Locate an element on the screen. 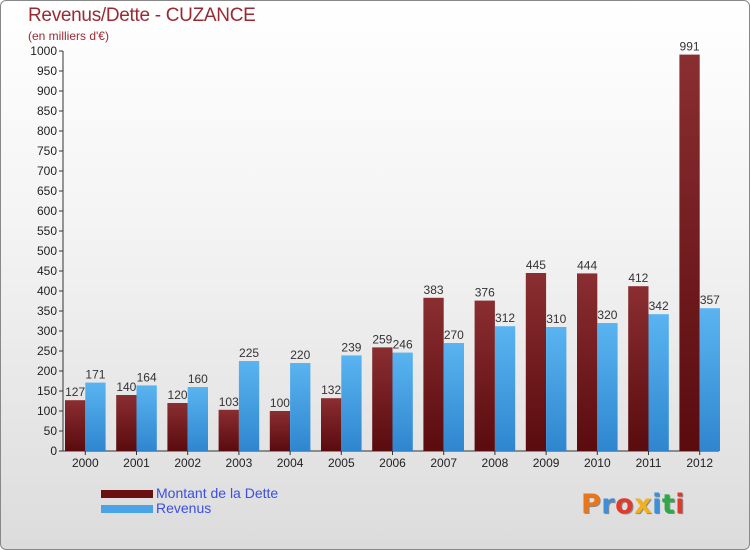 The width and height of the screenshot is (750, 550). logo-letter: o is located at coordinates (625, 504).